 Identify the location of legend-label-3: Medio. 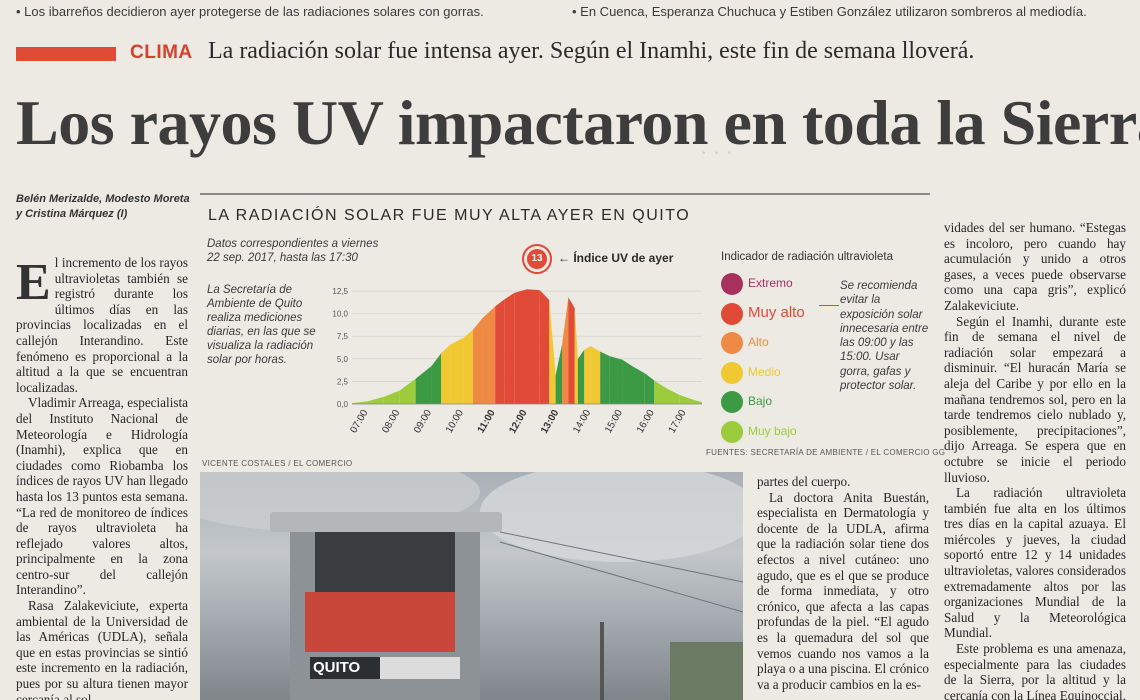
(764, 371).